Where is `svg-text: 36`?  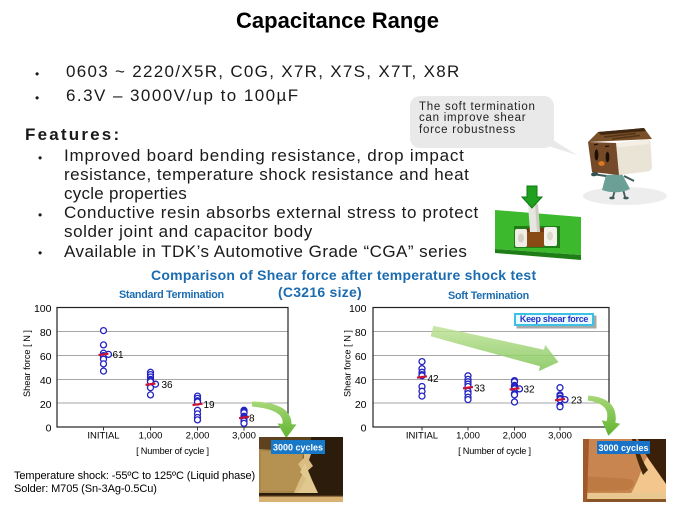 svg-text: 36 is located at coordinates (168, 385).